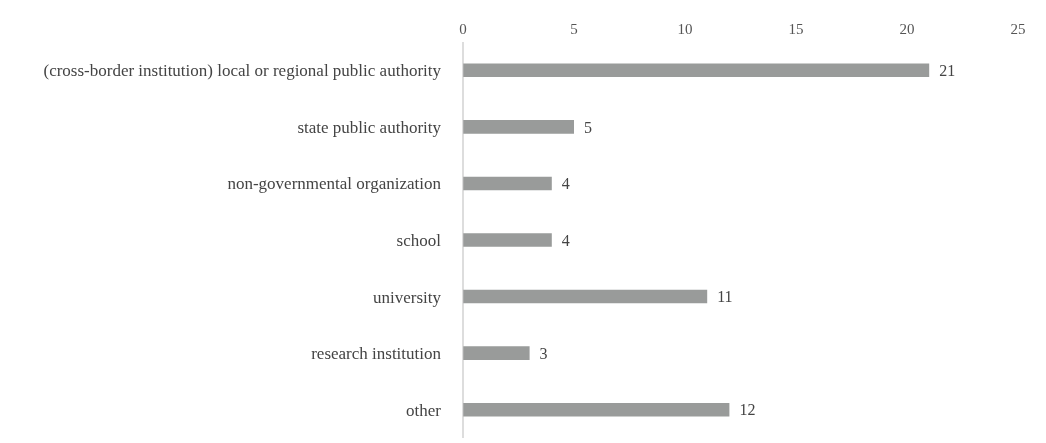 Image resolution: width=1046 pixels, height=443 pixels. I want to click on data-label: 11, so click(725, 297).